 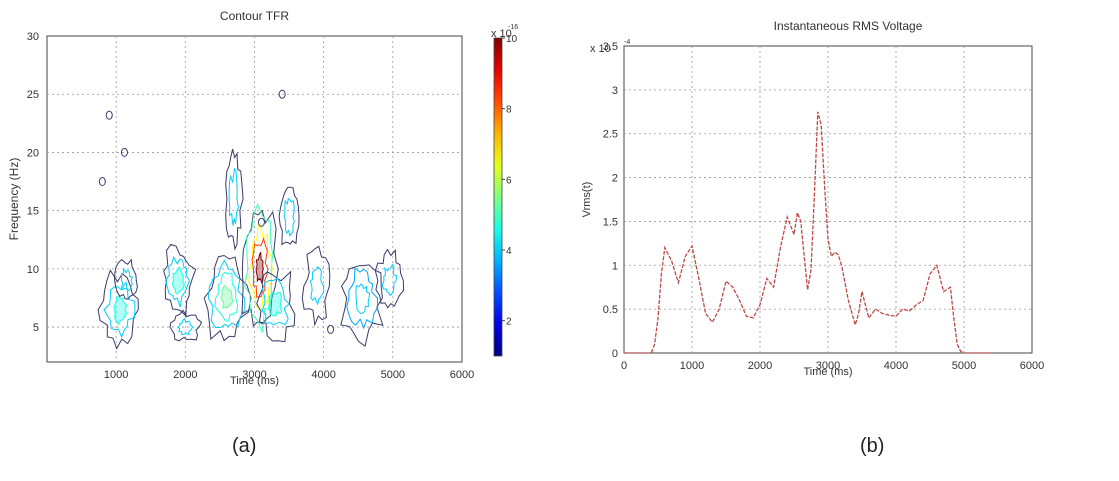 What do you see at coordinates (615, 91) in the screenshot?
I see `y-tick-label: 3` at bounding box center [615, 91].